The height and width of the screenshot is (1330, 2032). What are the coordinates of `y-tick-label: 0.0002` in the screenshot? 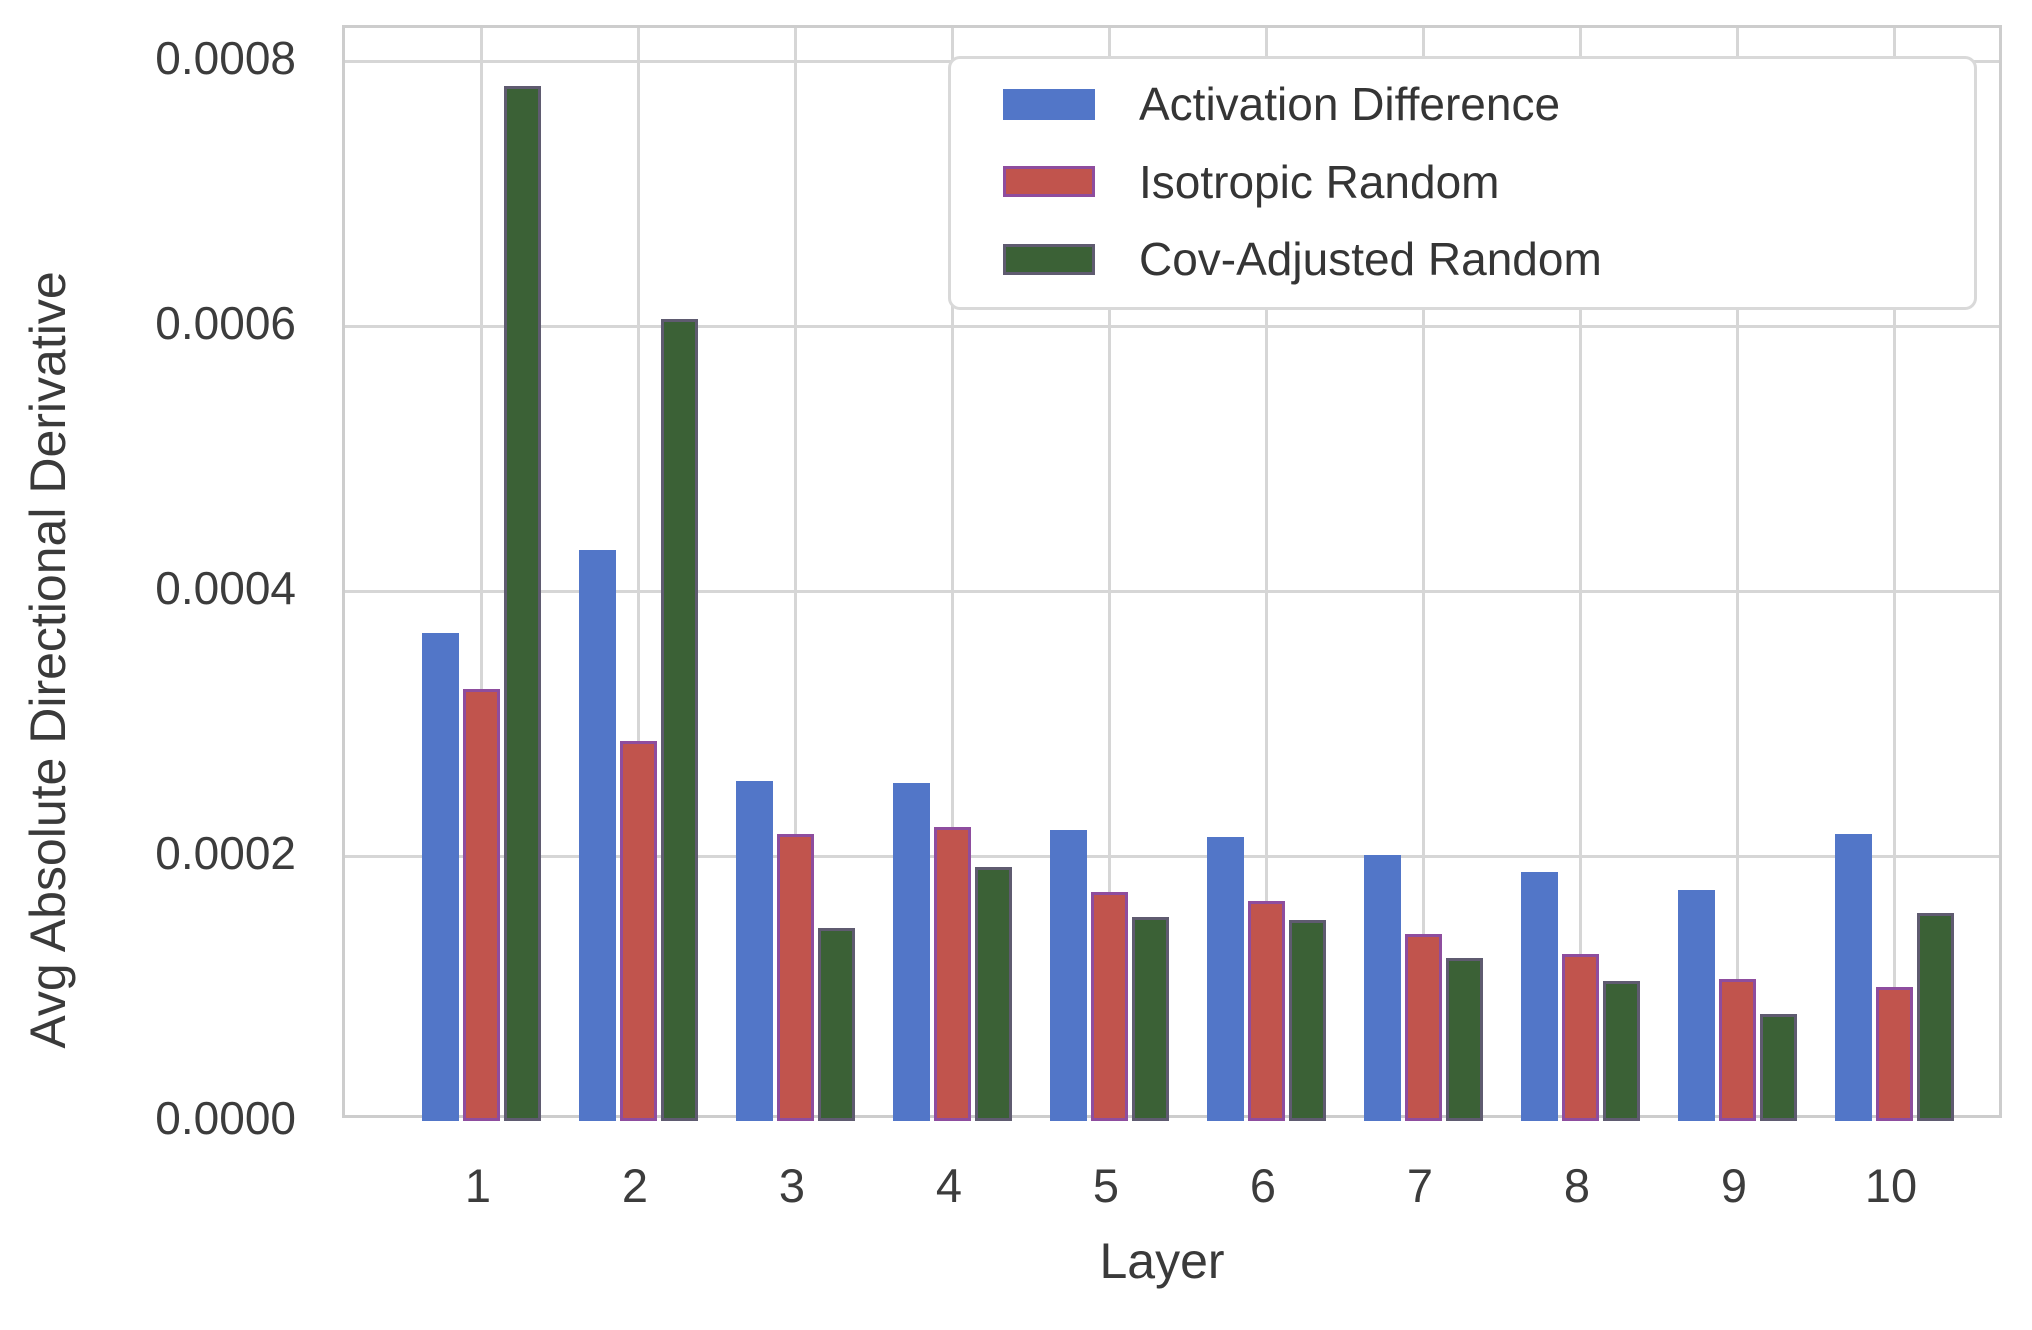 It's located at (225, 853).